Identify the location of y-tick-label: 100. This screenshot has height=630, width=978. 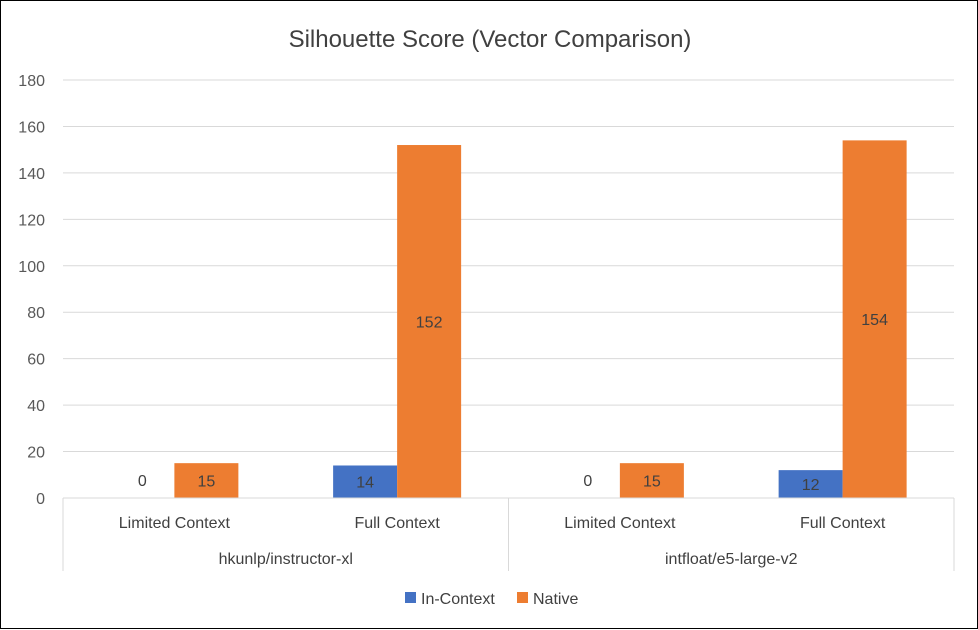
(31, 267).